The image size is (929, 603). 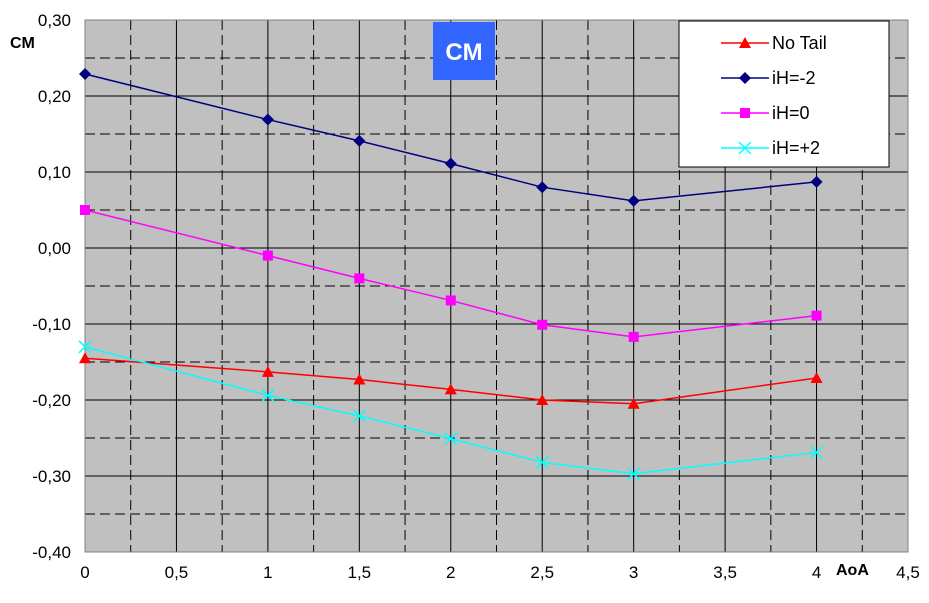 I want to click on chart-title: CM, so click(x=463, y=52).